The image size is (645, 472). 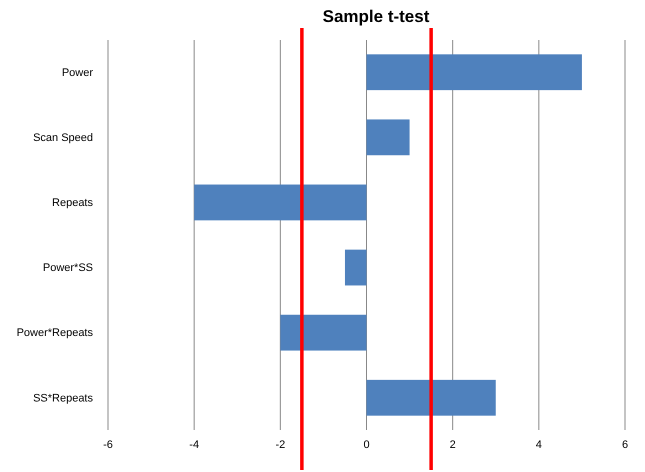 I want to click on y-tick-label: Power*SS, so click(x=67, y=268).